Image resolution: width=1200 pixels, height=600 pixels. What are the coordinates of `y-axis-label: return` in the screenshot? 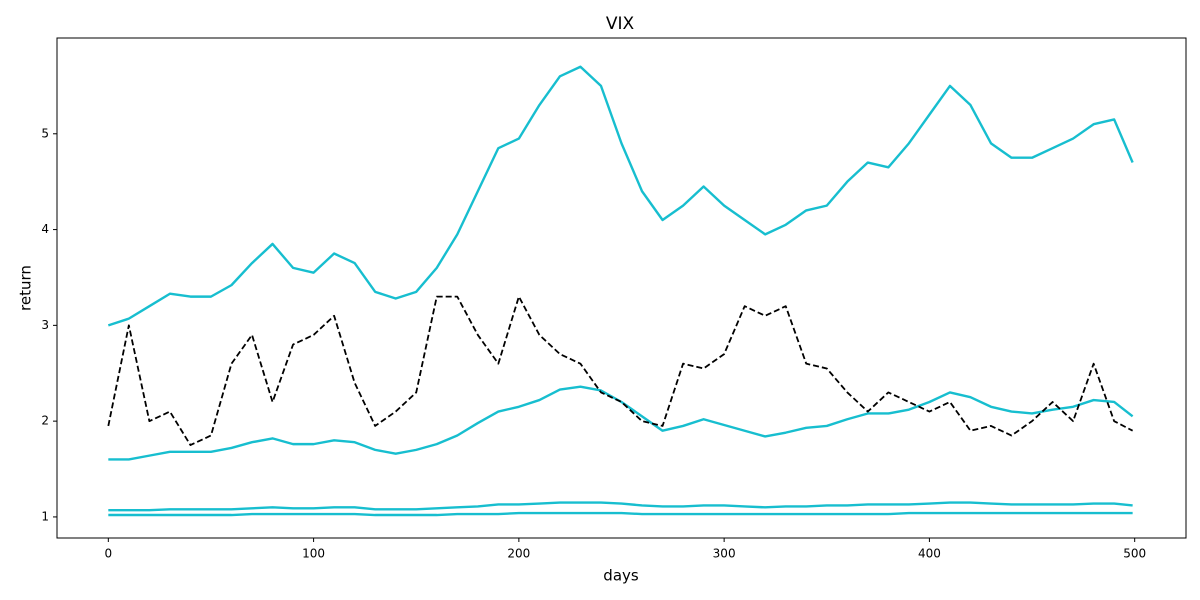 It's located at (26, 288).